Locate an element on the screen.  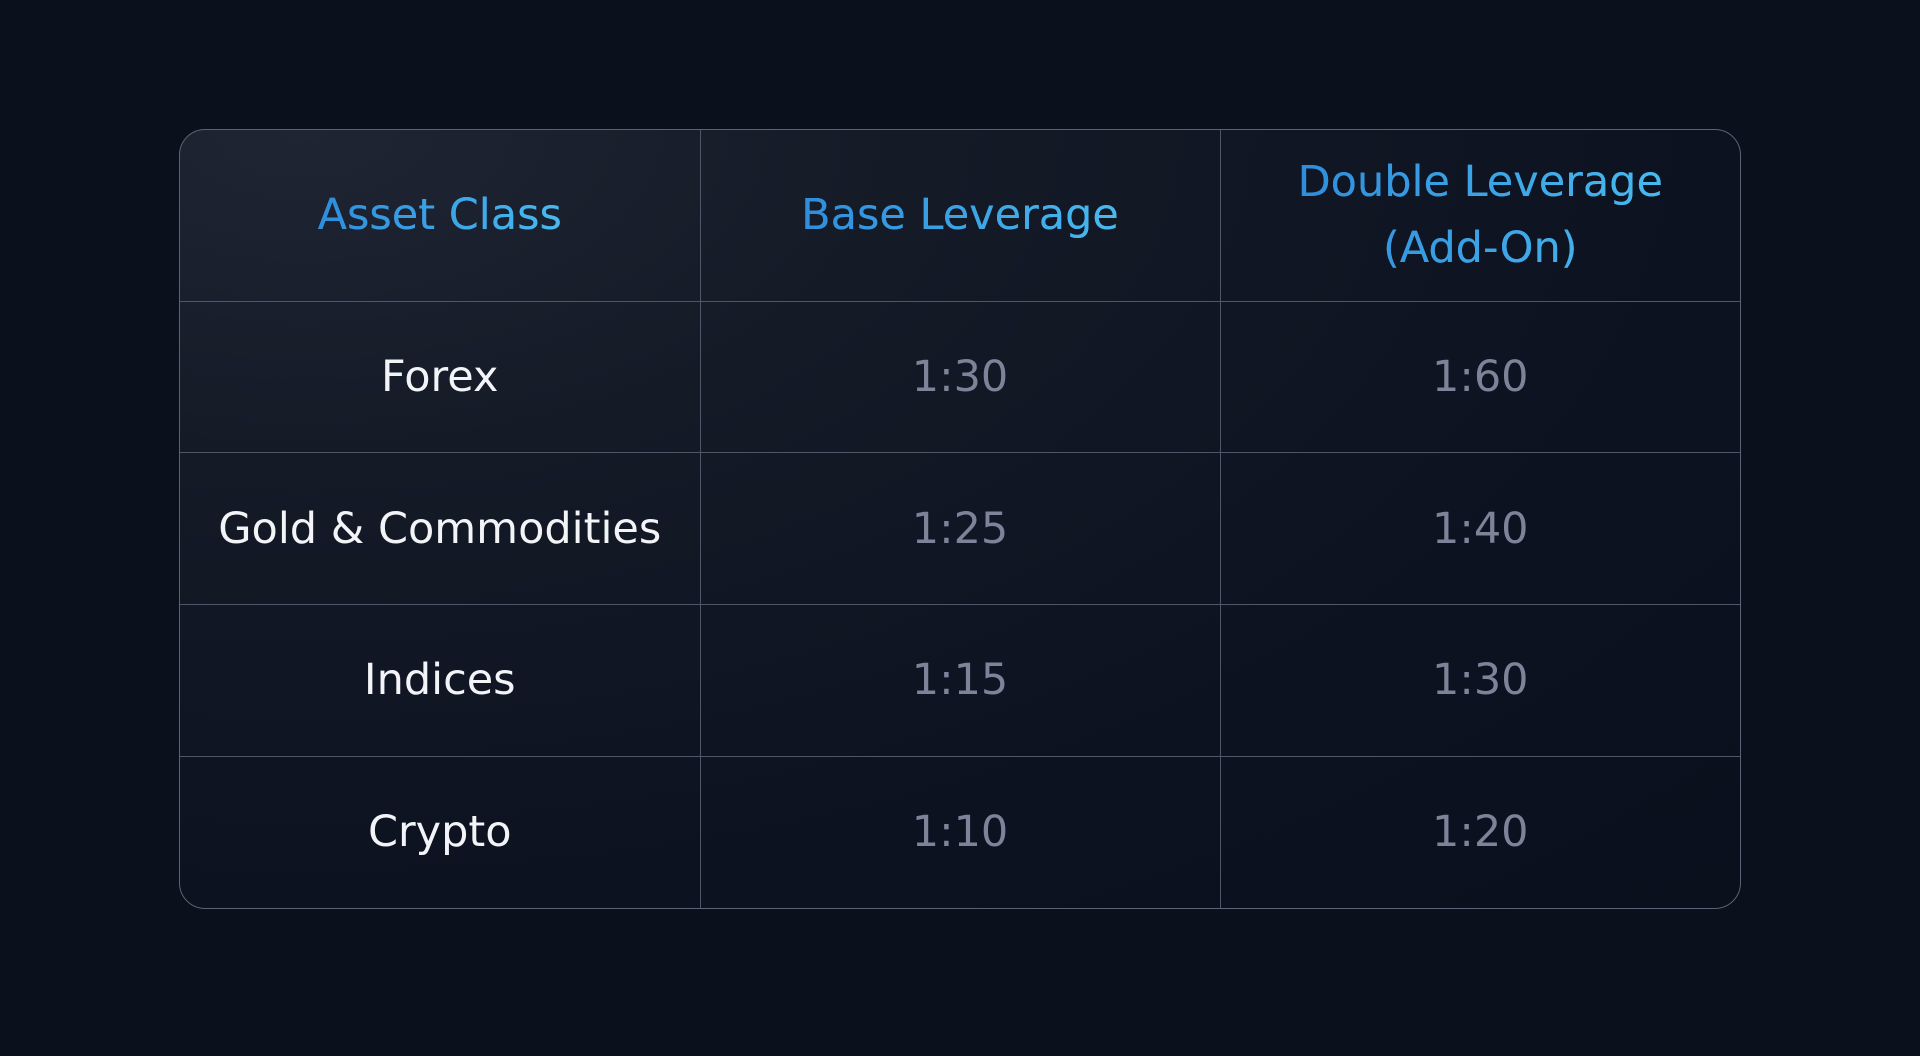
table-row: Crypto 1:10 1:20 is located at coordinates (960, 831).